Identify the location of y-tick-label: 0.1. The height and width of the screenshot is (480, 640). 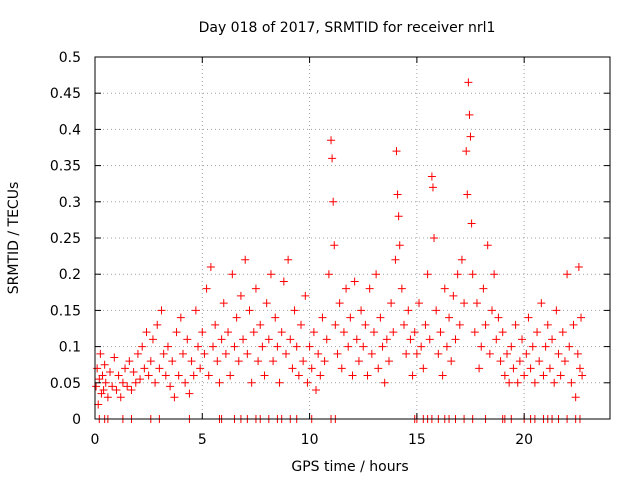
(70, 348).